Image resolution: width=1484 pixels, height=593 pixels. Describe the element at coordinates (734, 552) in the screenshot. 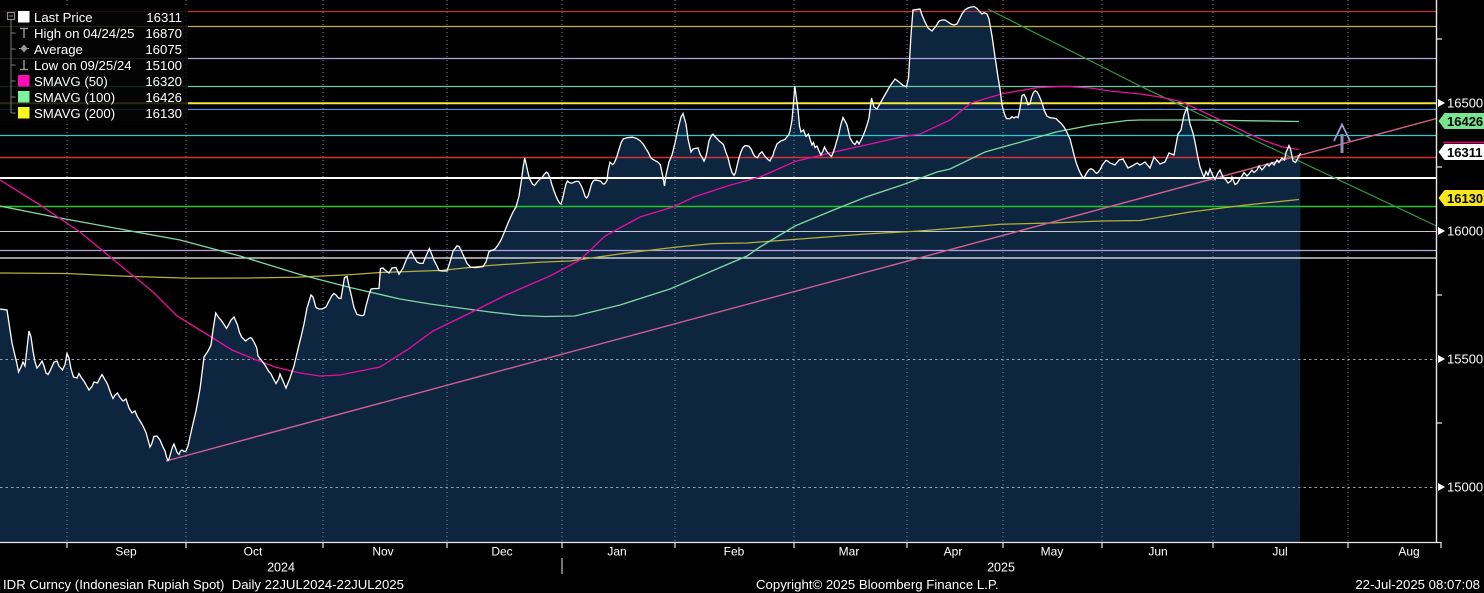

I see `svg-text: Feb` at that location.